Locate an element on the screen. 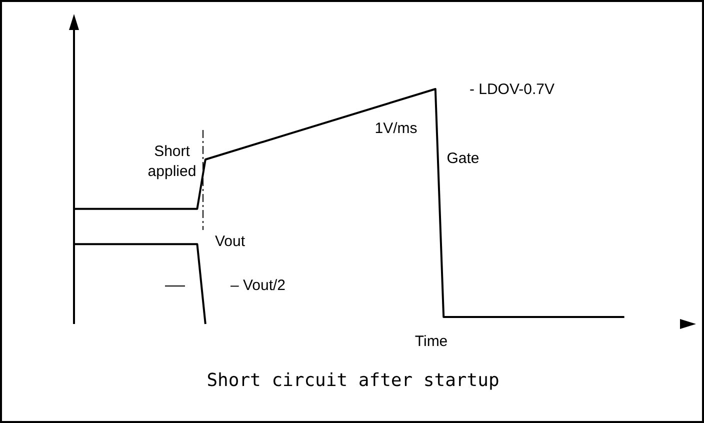  x-axis-title: Time is located at coordinates (431, 341).